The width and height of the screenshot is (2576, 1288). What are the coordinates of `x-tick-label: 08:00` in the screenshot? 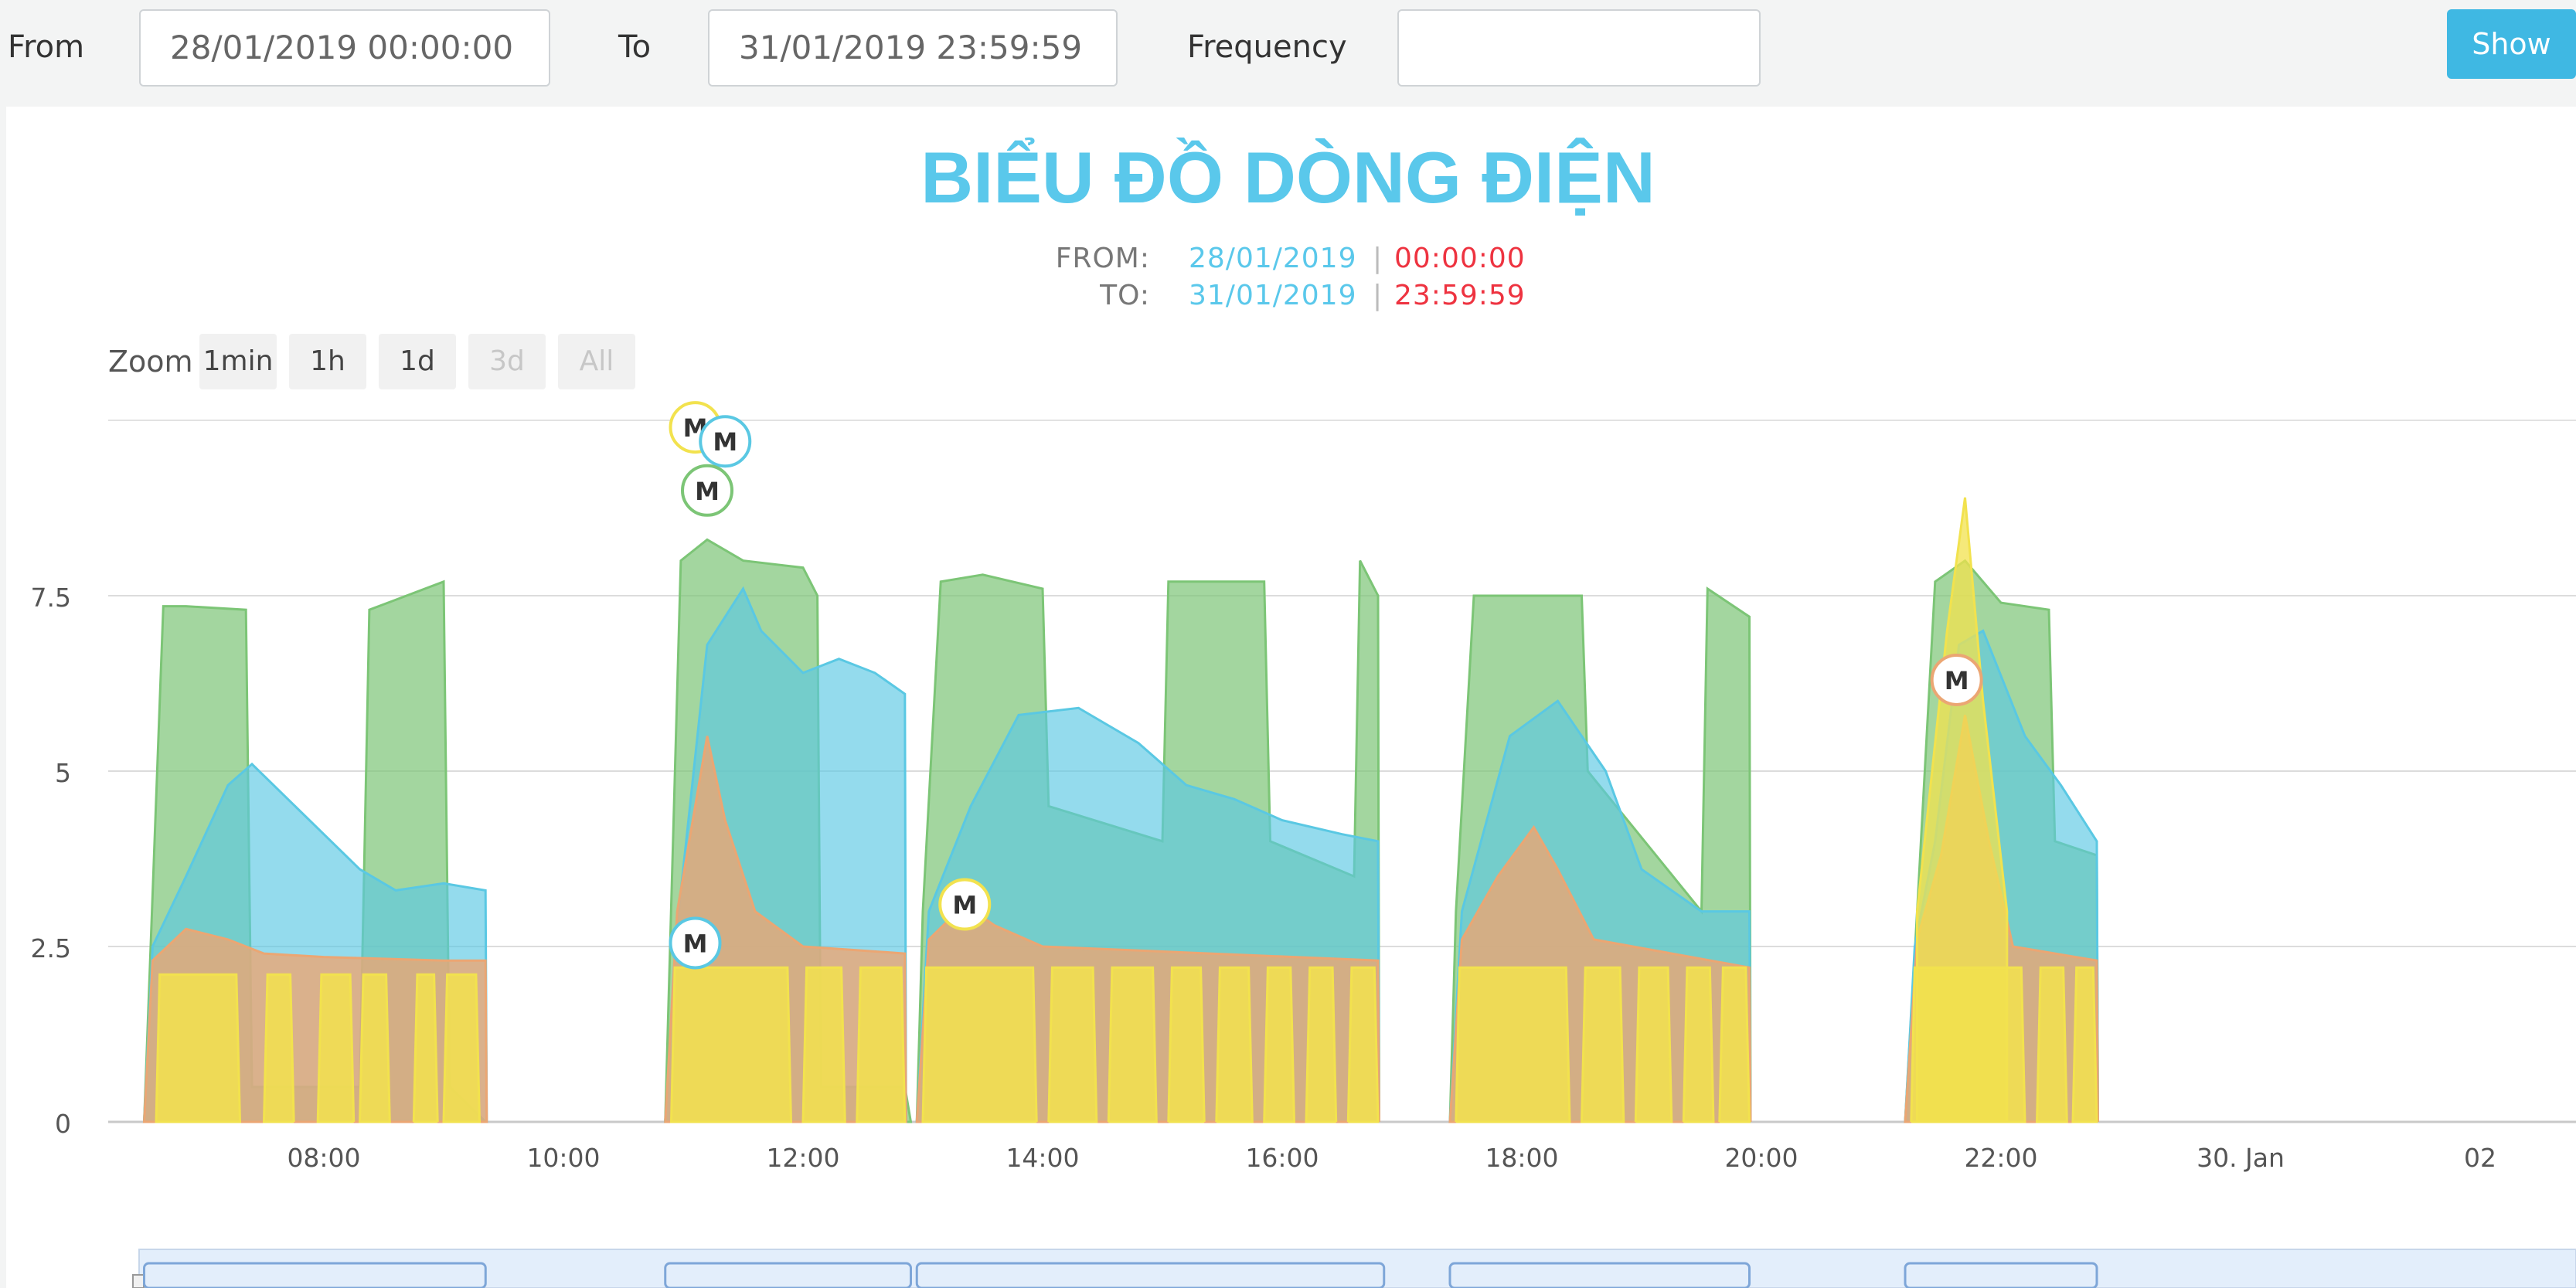 It's located at (323, 1158).